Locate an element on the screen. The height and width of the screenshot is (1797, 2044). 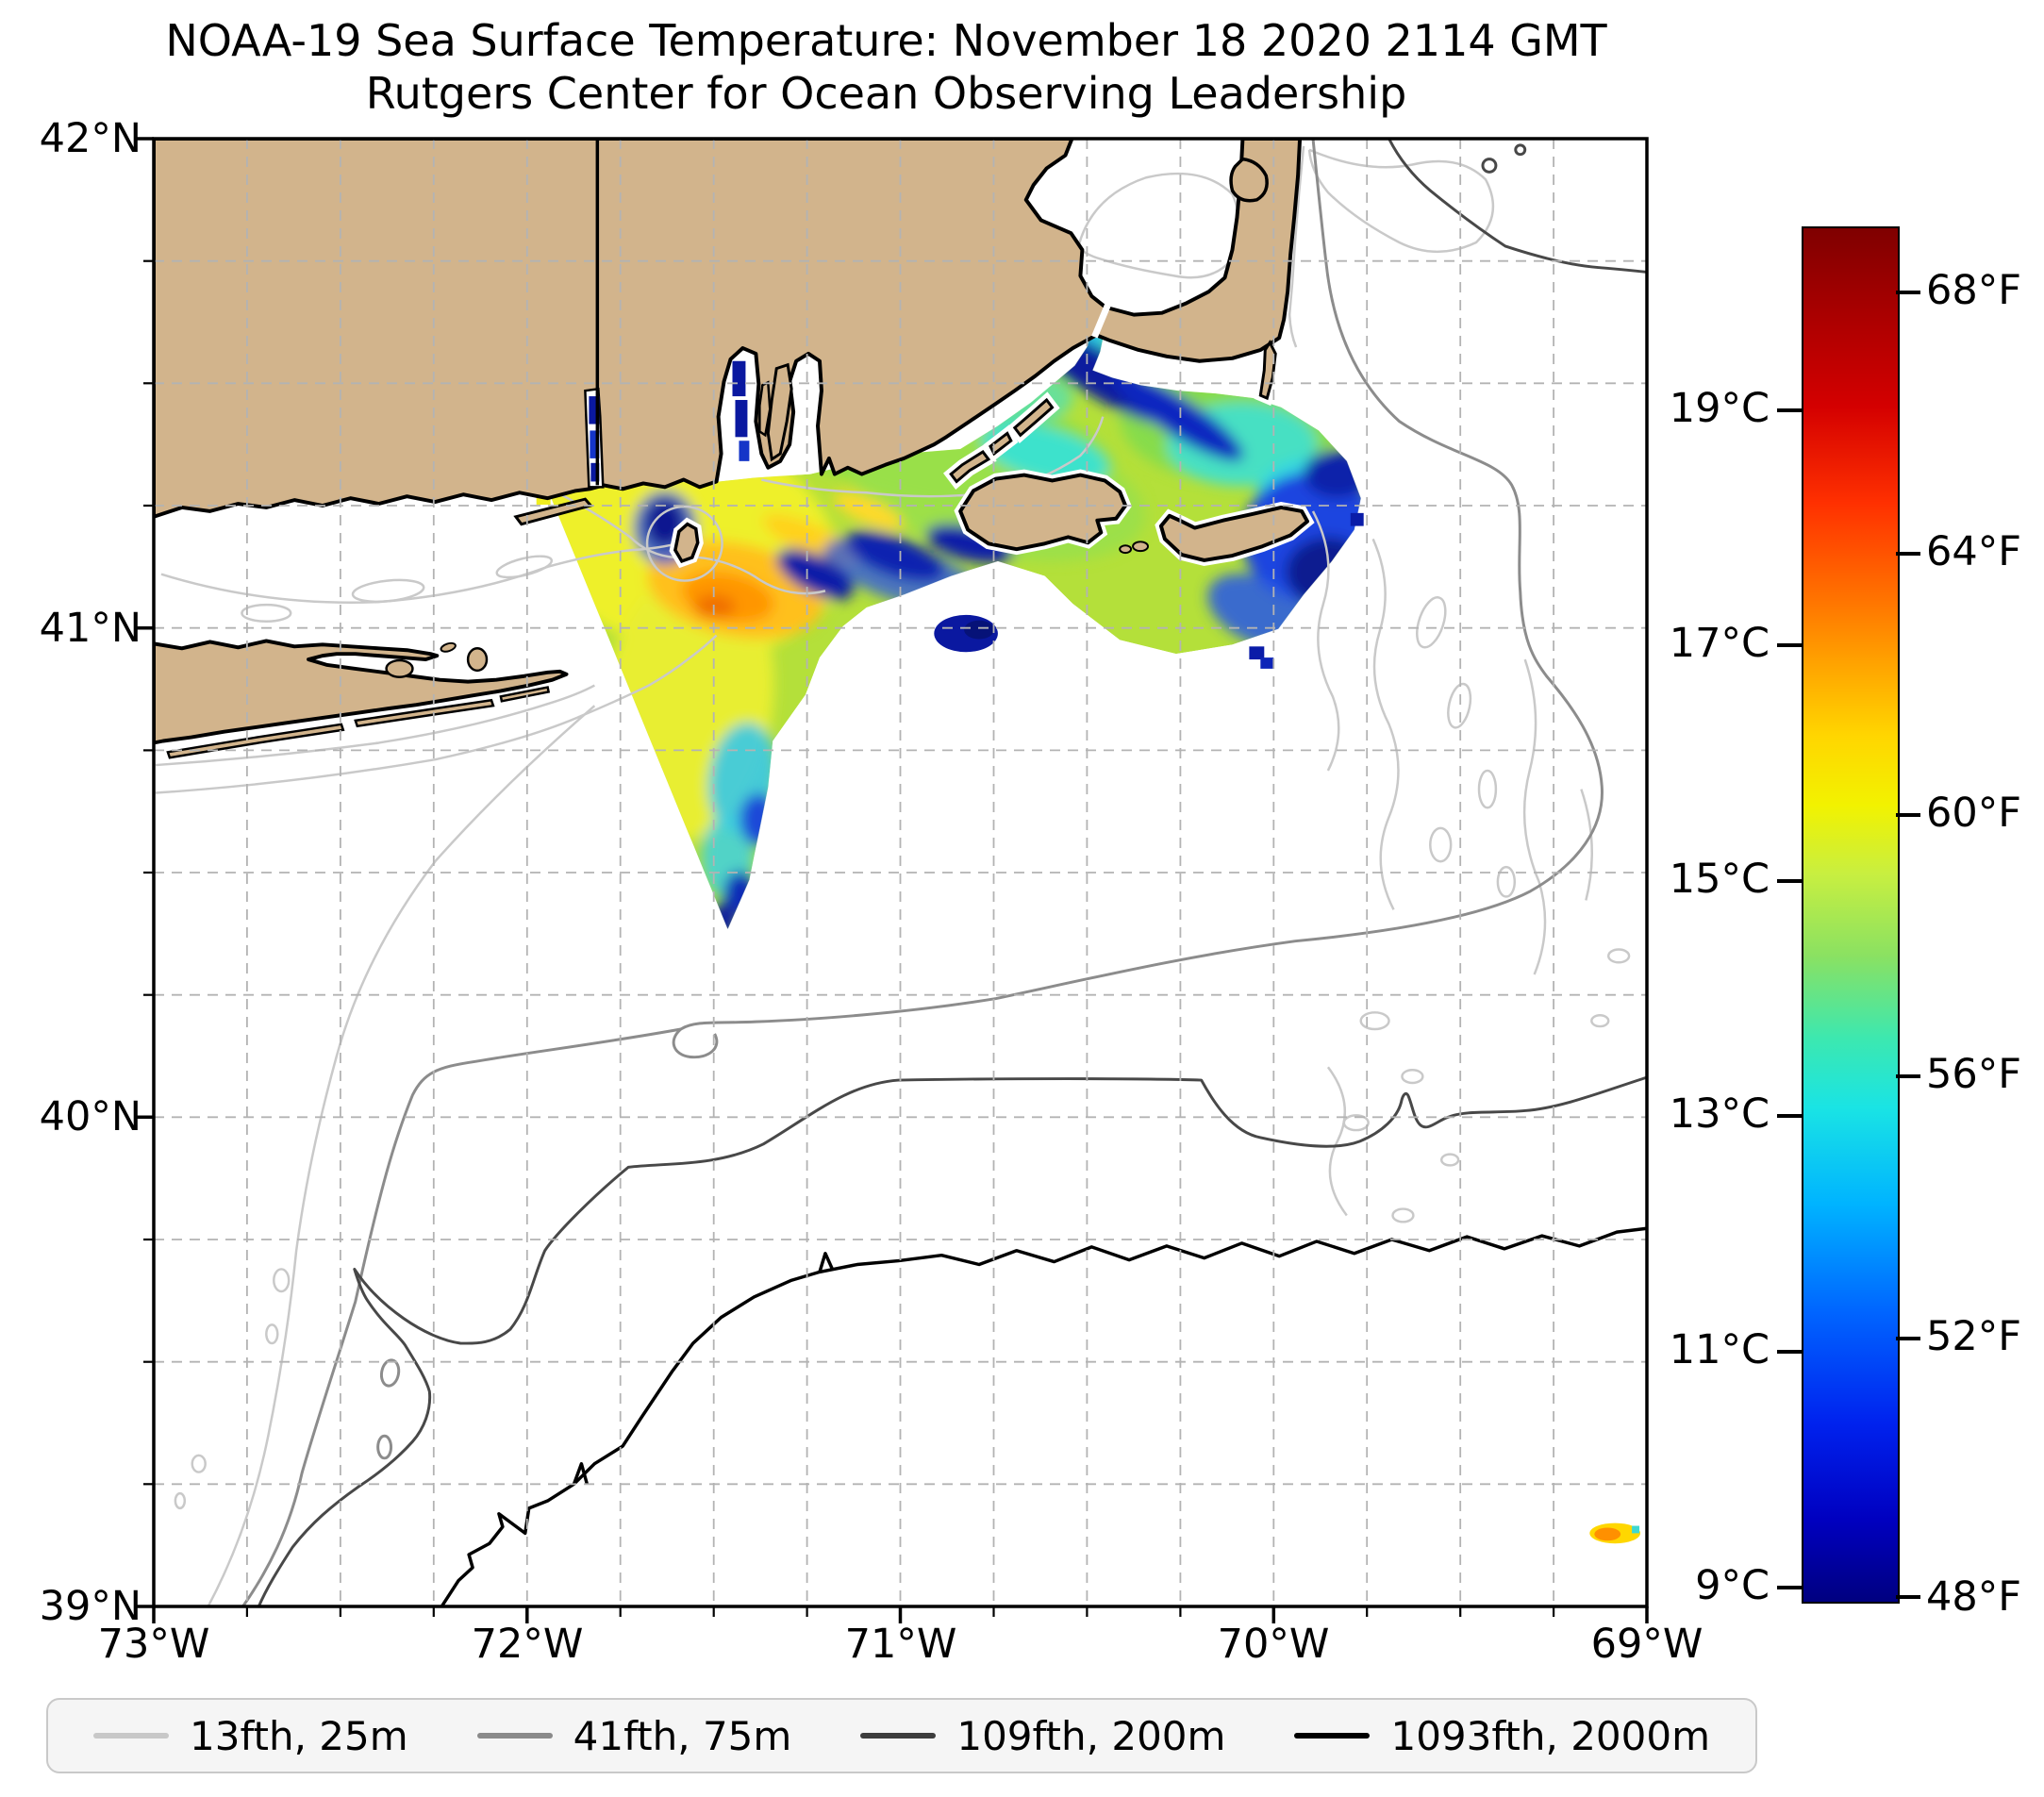
colorbar-label-17c: 17°C is located at coordinates (1720, 643).